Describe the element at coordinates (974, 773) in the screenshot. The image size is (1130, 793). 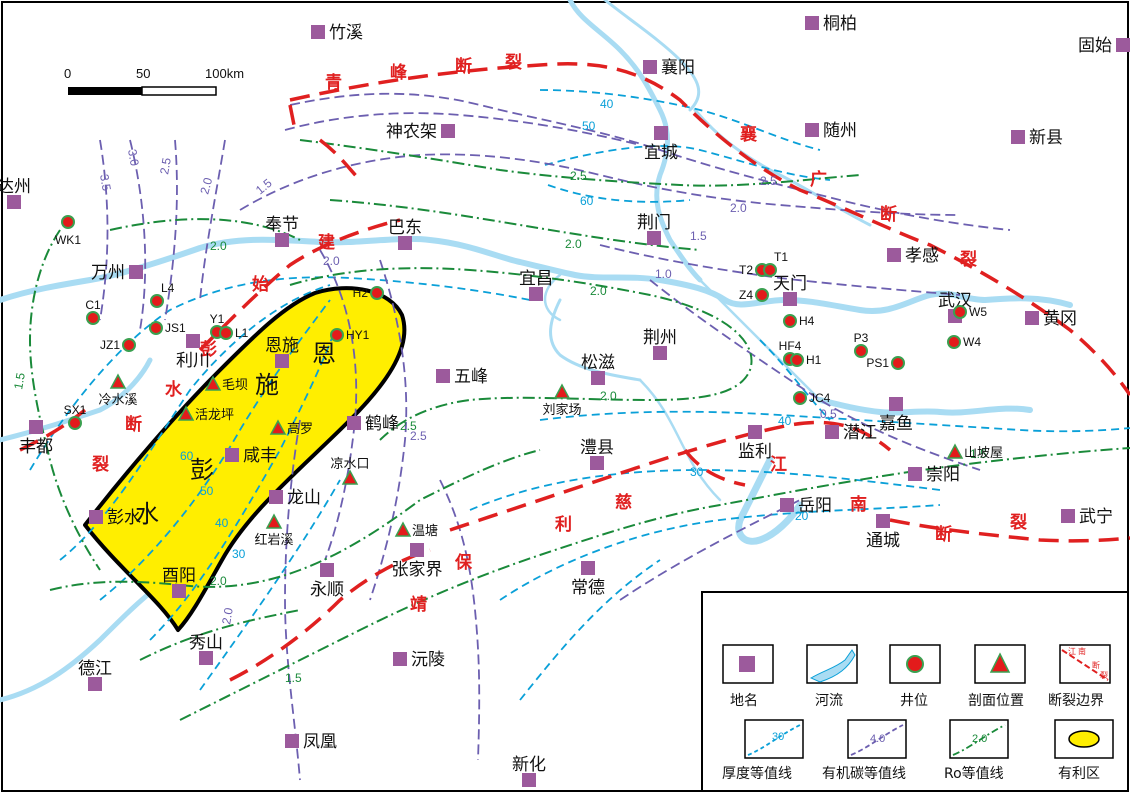
I see `legend-label: Ro等值线` at that location.